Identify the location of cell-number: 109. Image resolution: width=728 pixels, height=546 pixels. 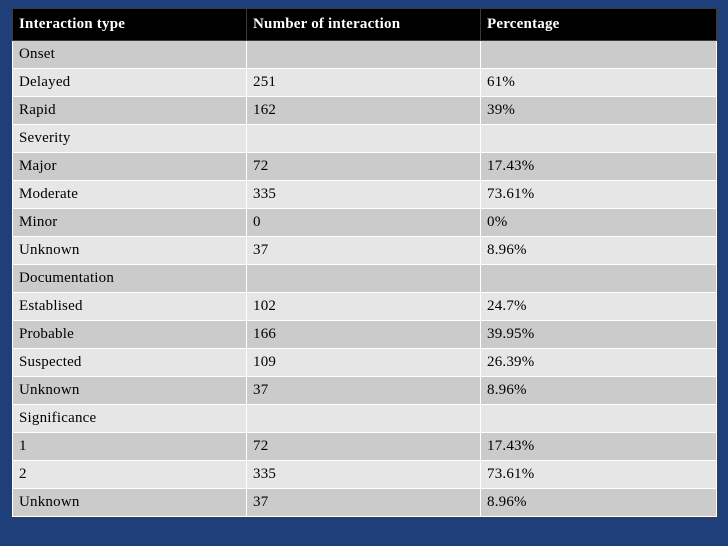
(363, 362).